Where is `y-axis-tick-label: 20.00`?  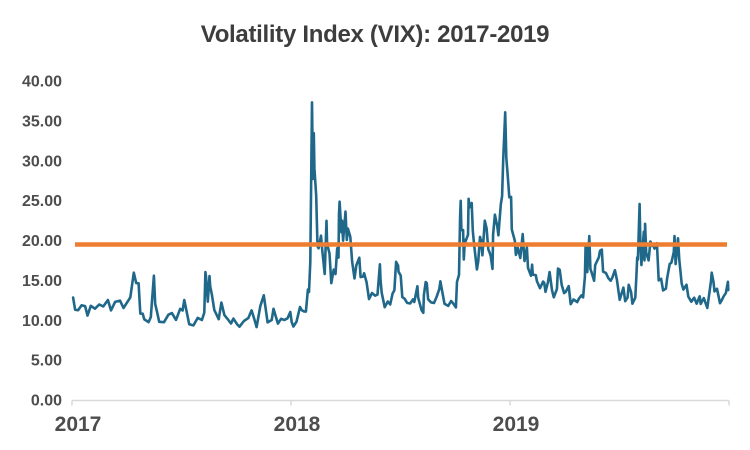
y-axis-tick-label: 20.00 is located at coordinates (42, 241).